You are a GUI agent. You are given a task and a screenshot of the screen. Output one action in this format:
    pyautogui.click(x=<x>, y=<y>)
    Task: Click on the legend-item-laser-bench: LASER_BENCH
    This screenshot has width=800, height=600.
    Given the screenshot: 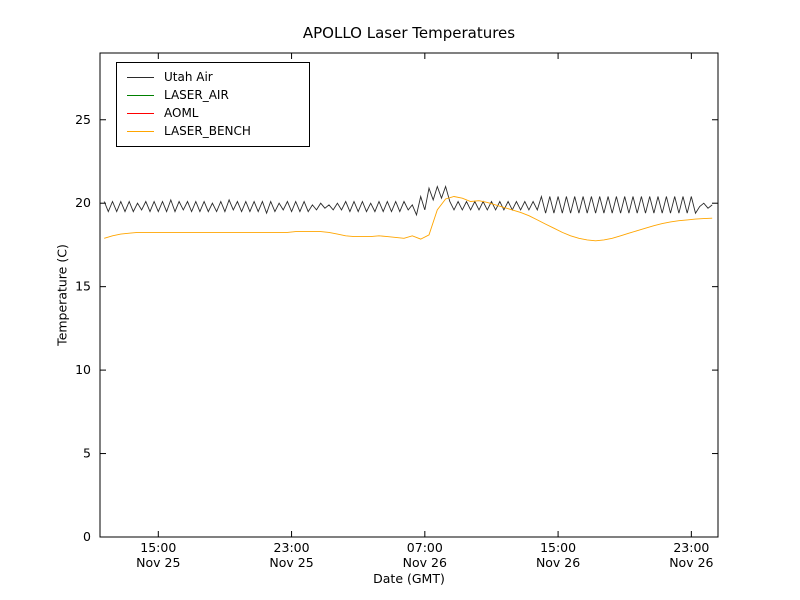 What is the action you would take?
    pyautogui.click(x=211, y=131)
    